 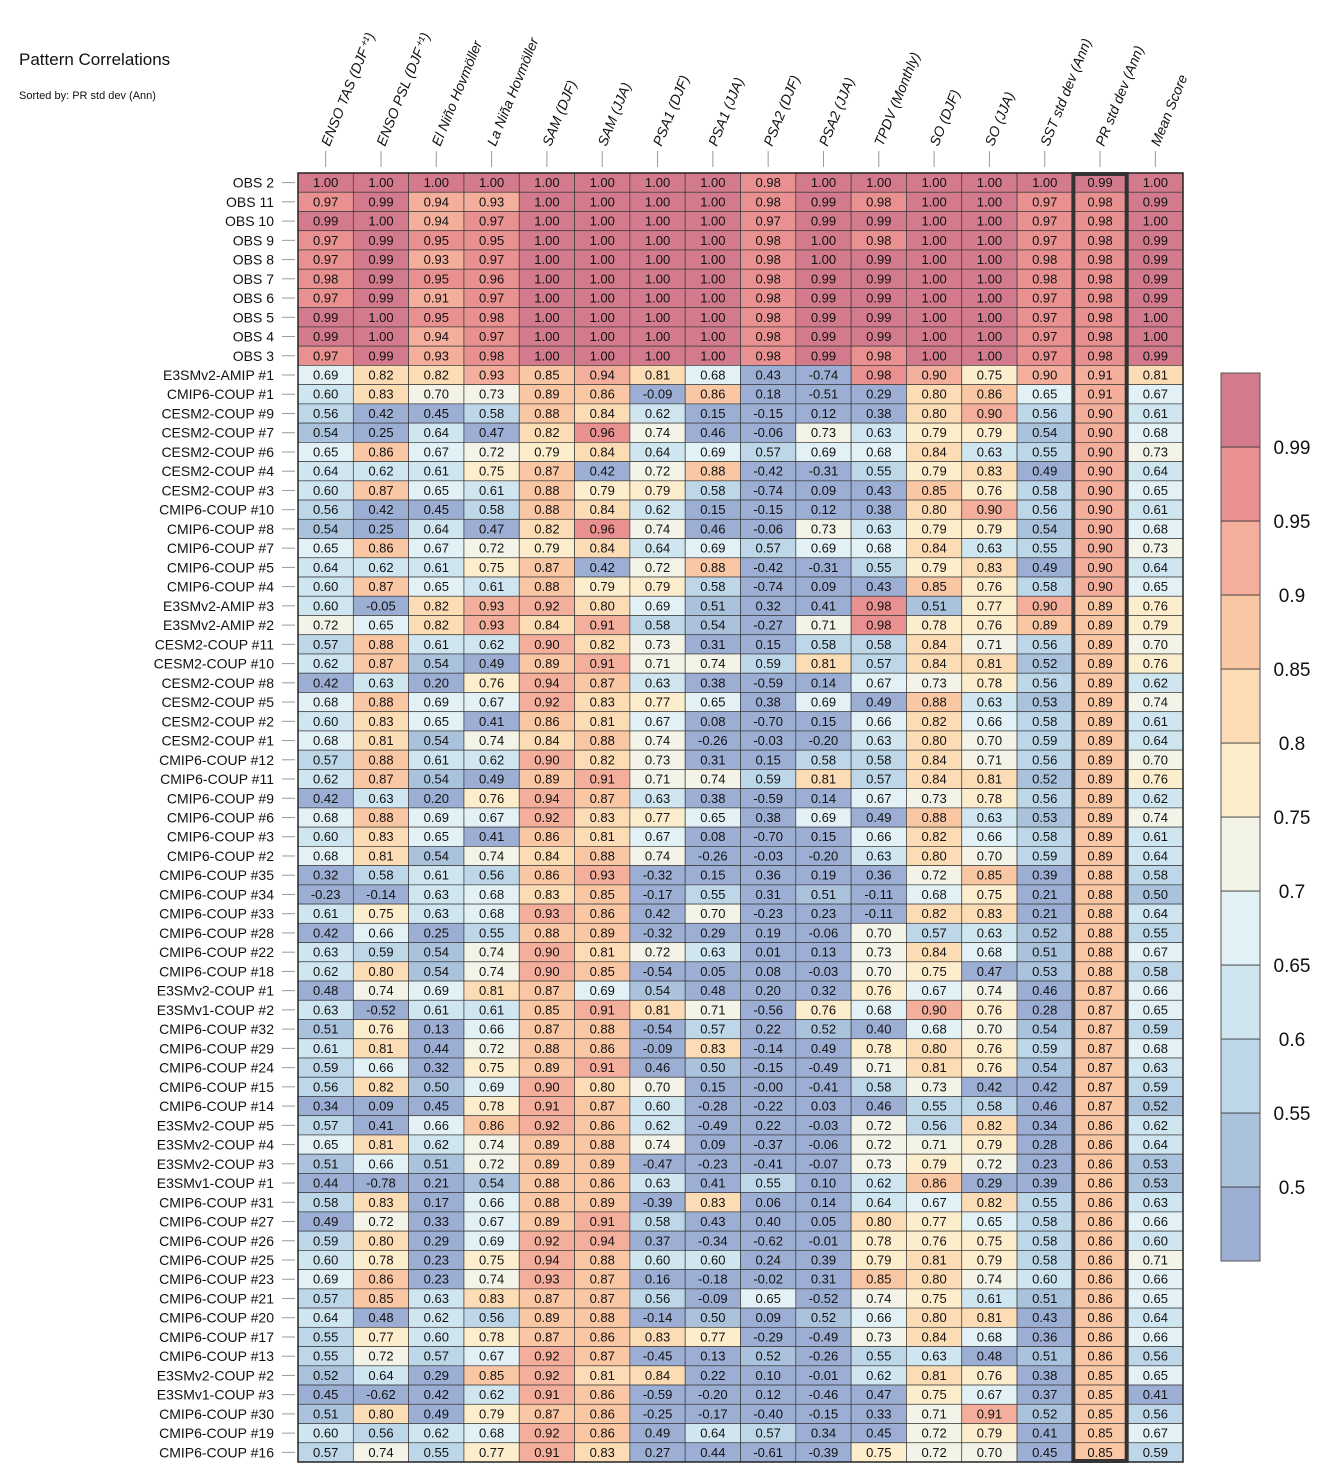 I want to click on row-label: OBS 4, so click(x=253, y=337).